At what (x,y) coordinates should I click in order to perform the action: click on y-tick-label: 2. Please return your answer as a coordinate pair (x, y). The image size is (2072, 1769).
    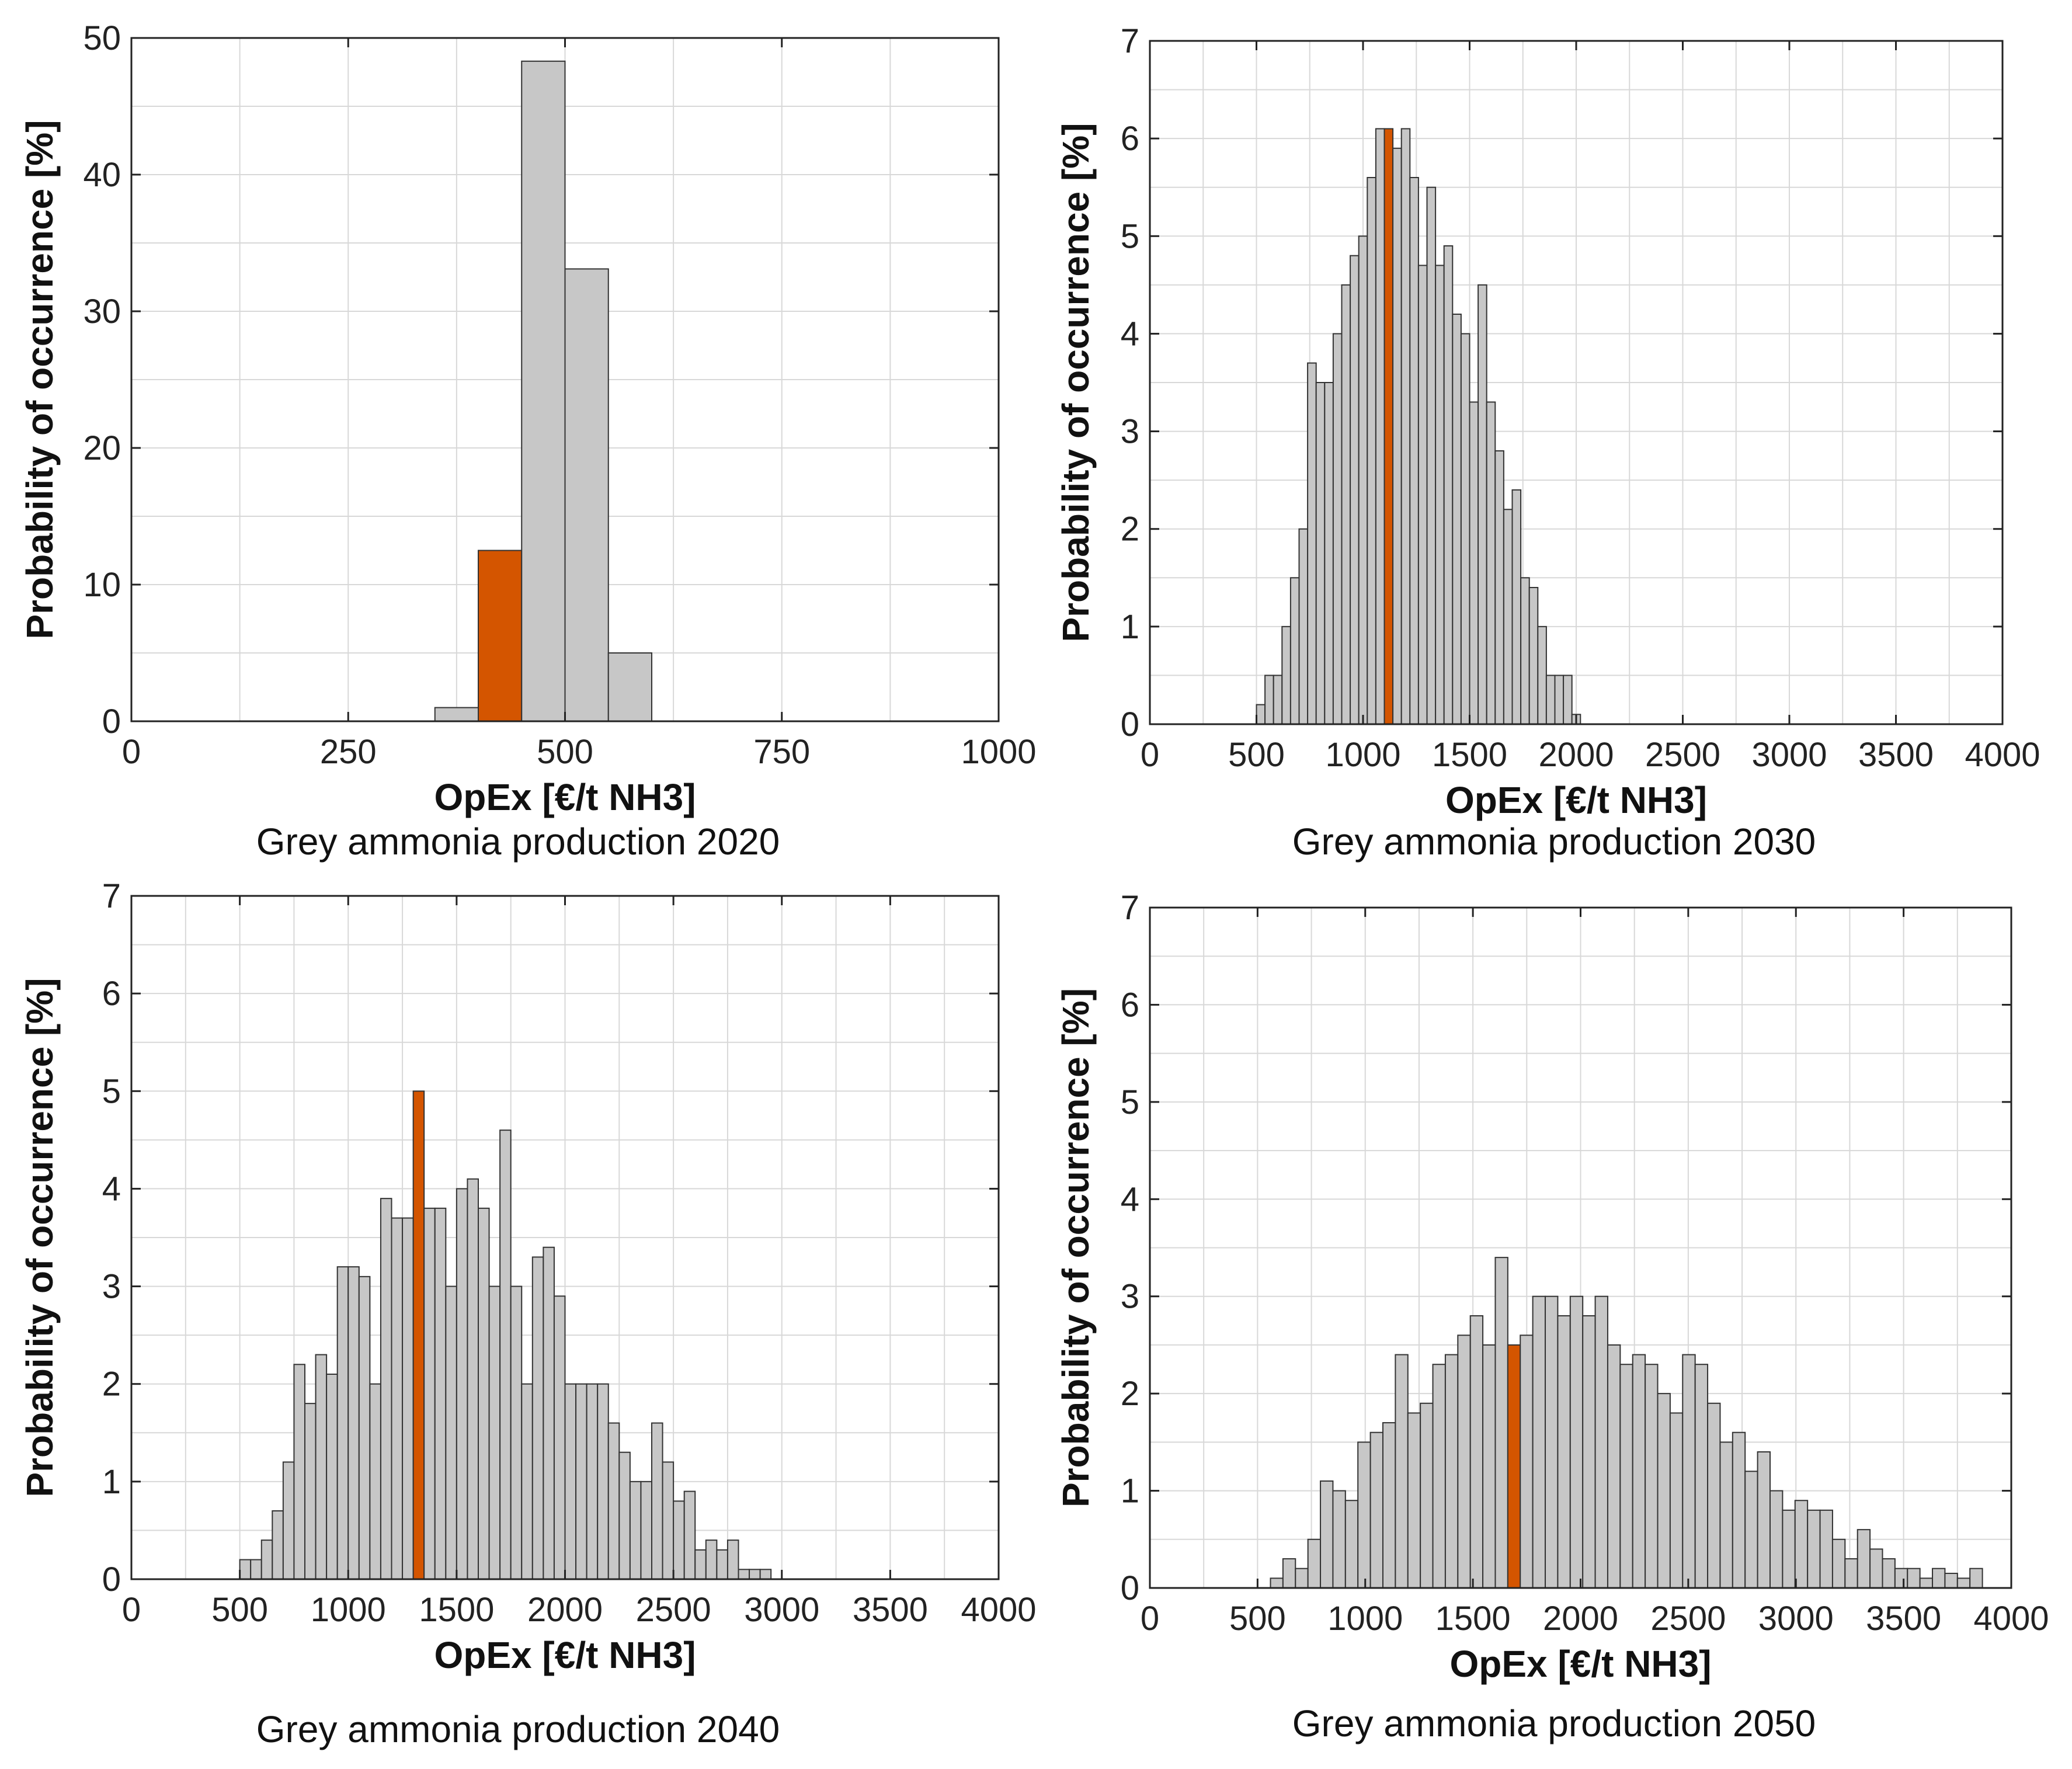
    Looking at the image, I should click on (1130, 1394).